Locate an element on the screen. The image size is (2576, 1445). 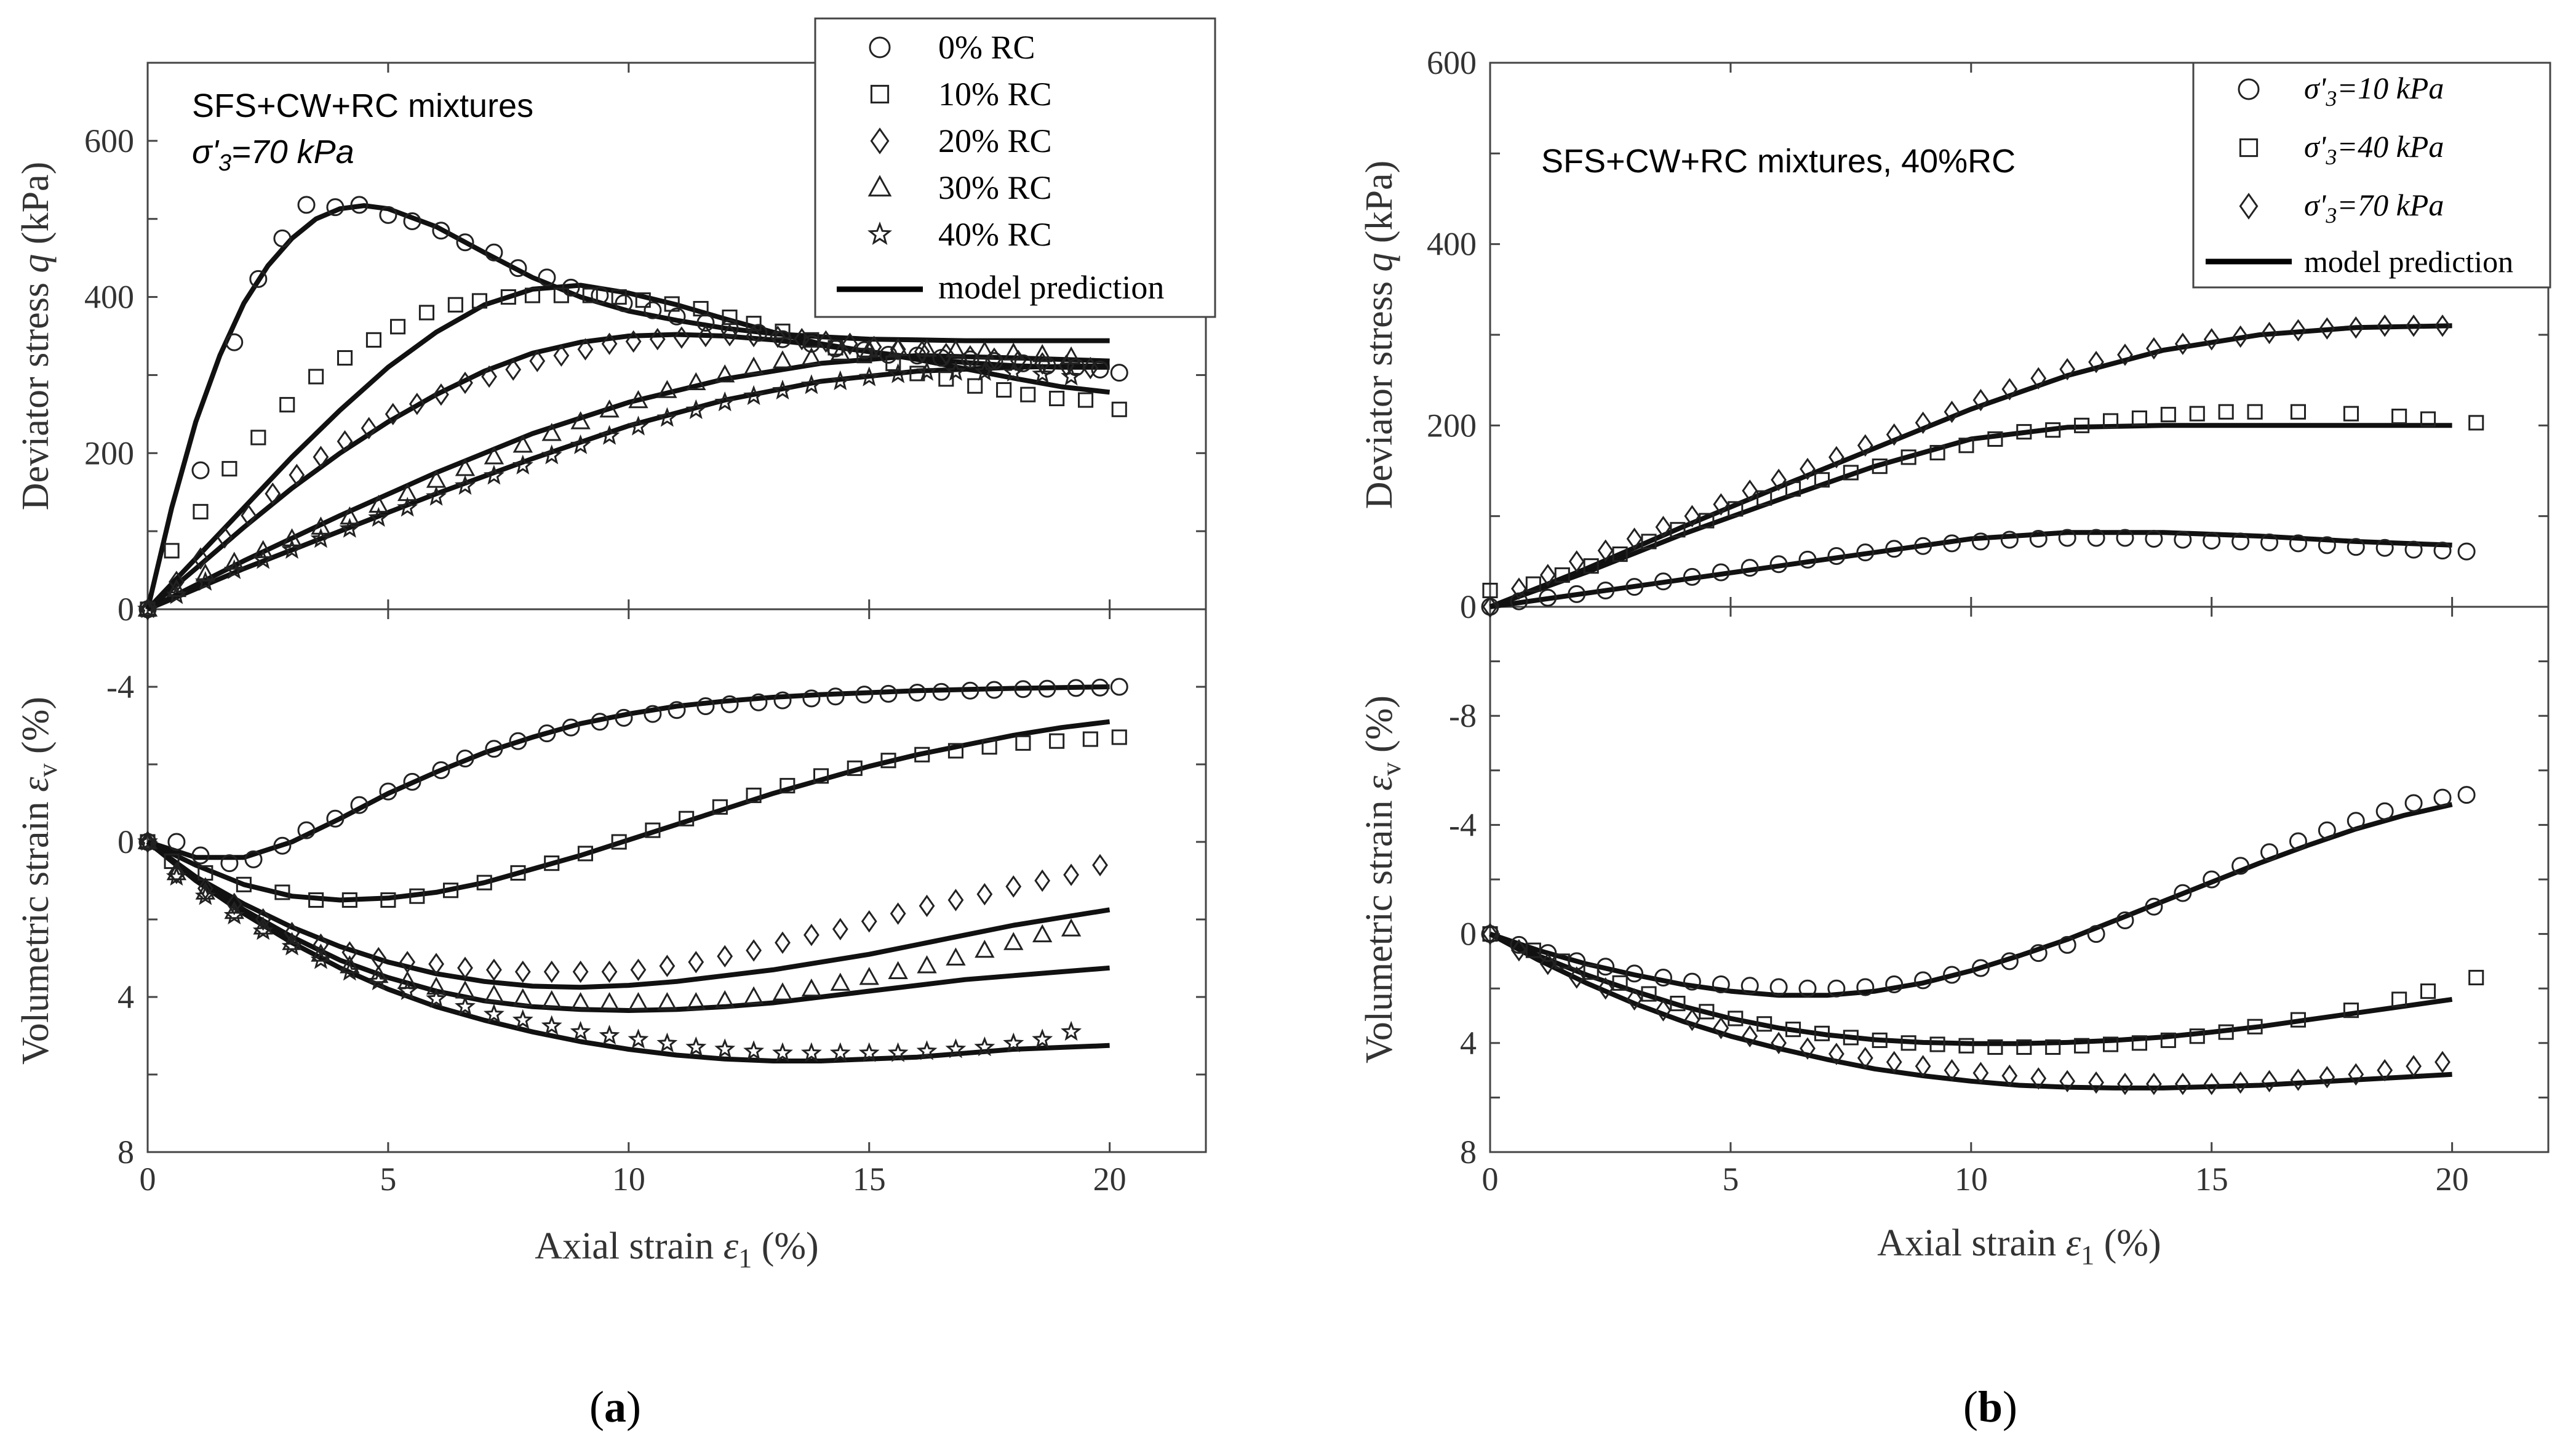
b-bottom-markers is located at coordinates (1982, 940).